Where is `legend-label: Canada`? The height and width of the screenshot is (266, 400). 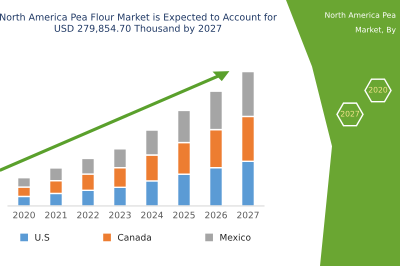
legend-label: Canada is located at coordinates (134, 237).